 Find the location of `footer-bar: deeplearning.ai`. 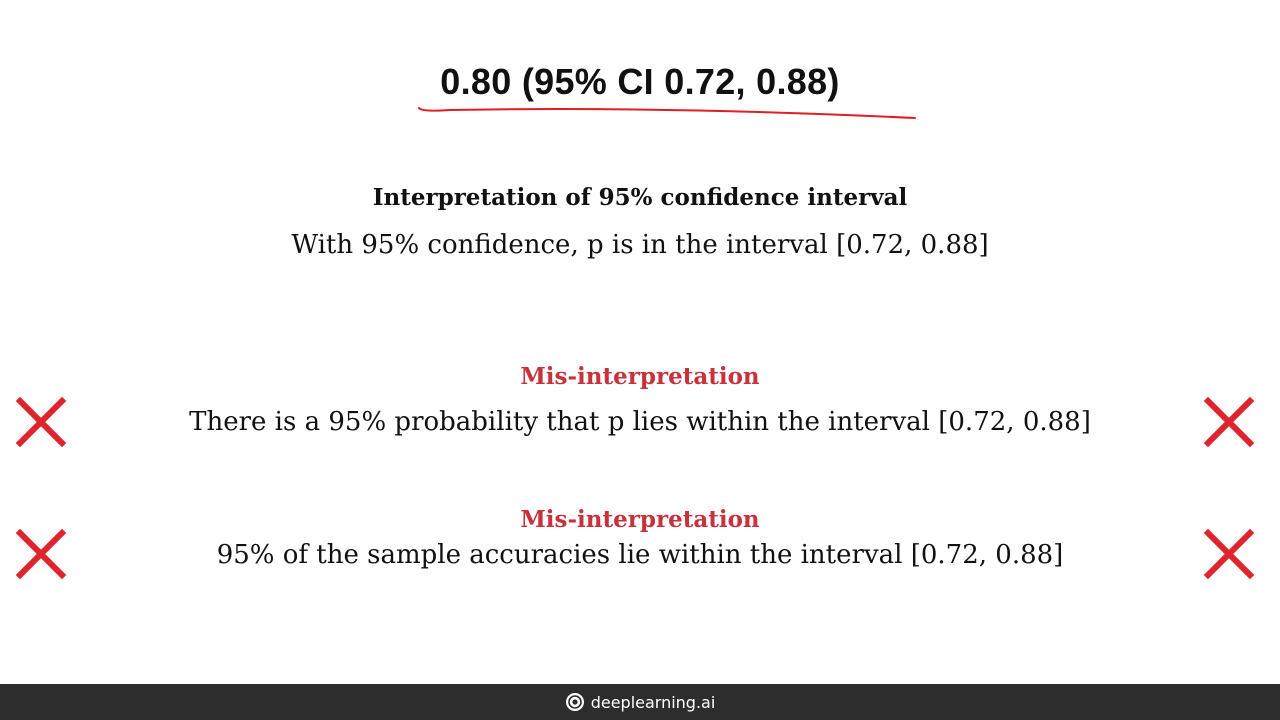

footer-bar: deeplearning.ai is located at coordinates (640, 702).